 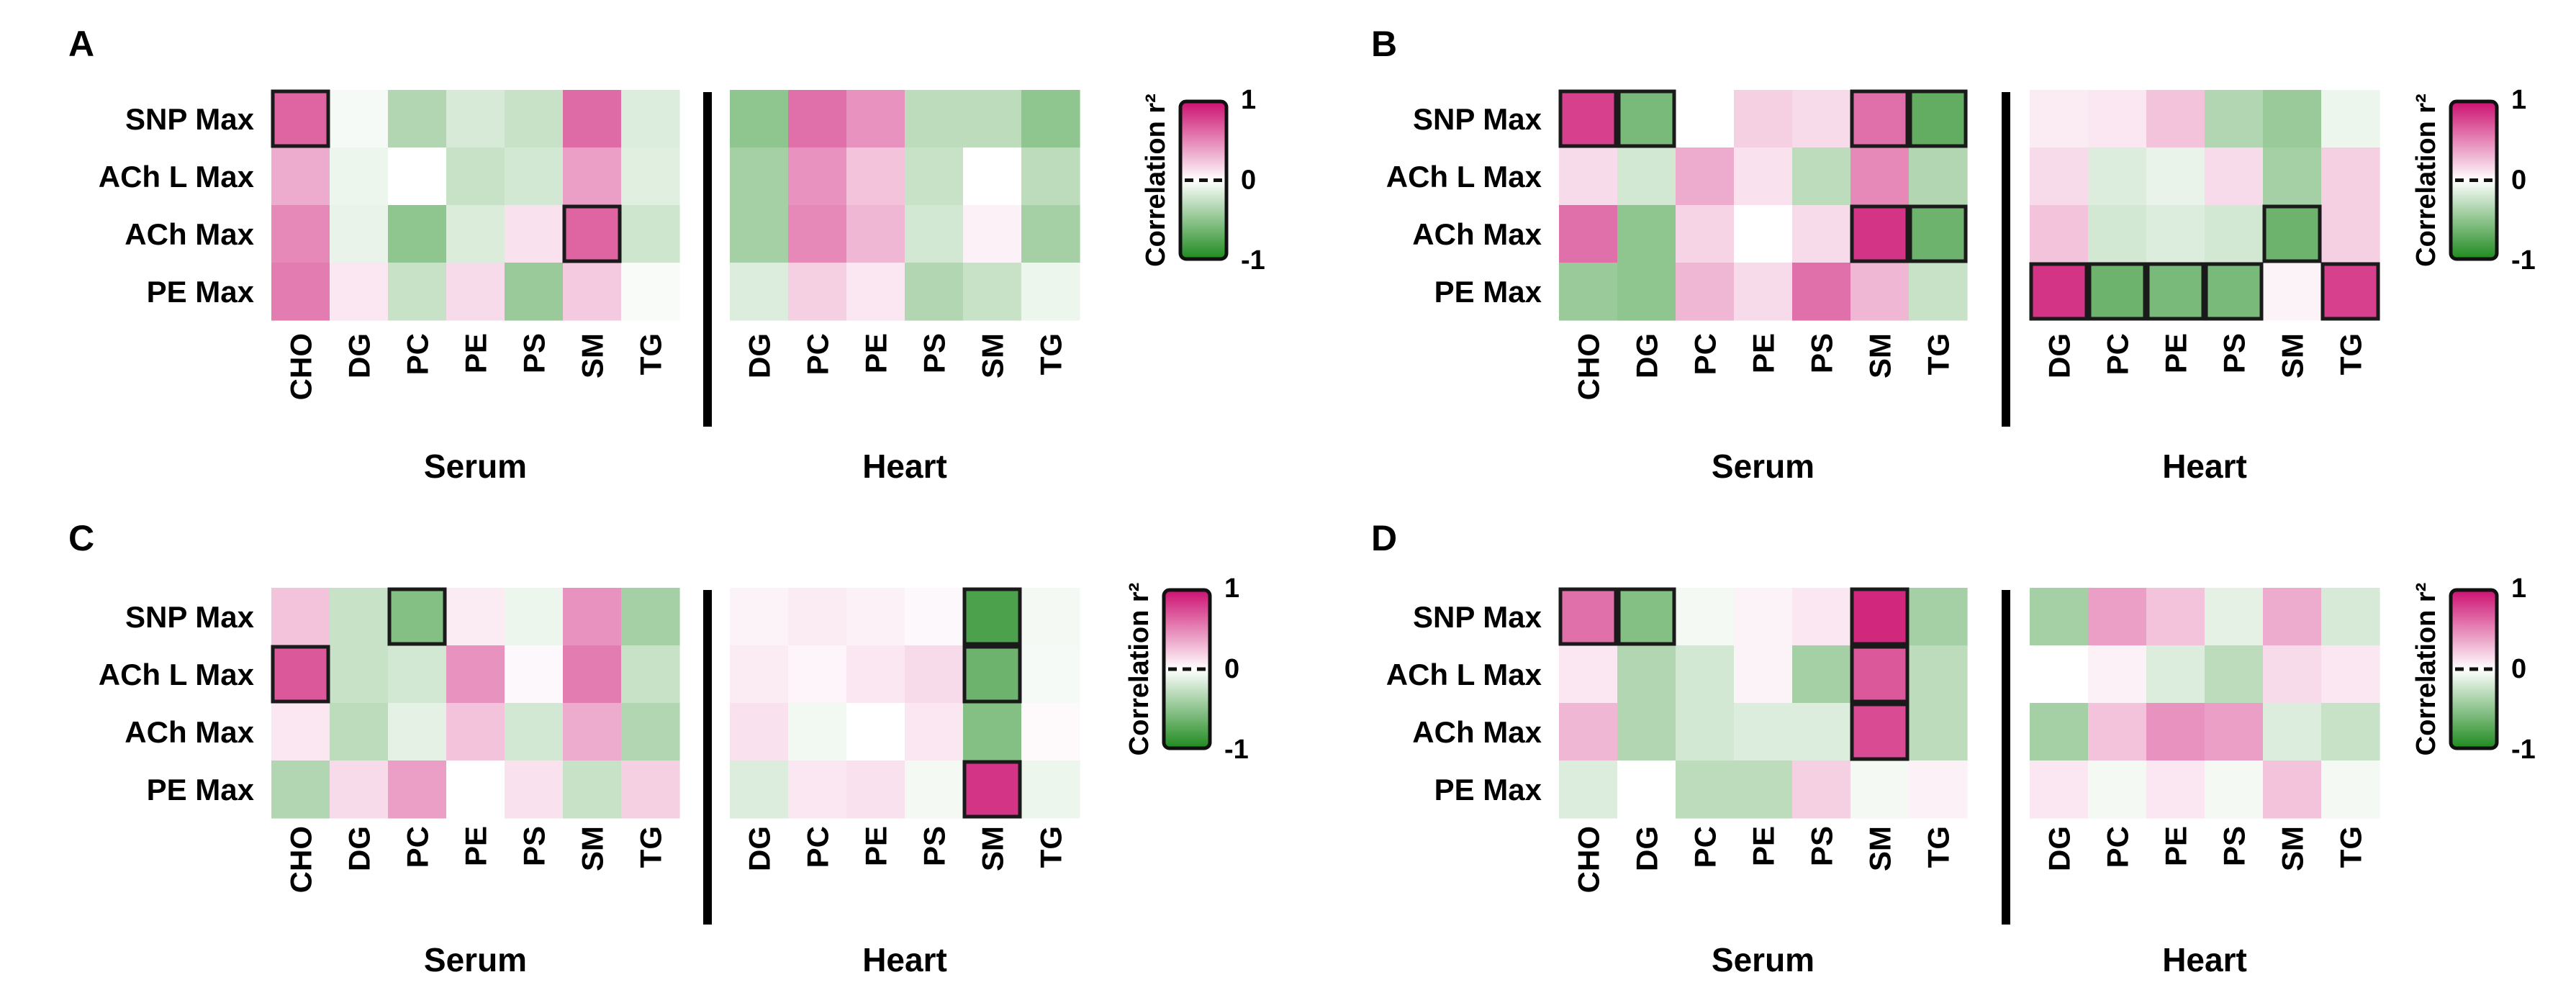 I want to click on serum-column-label: PE, so click(x=476, y=846).